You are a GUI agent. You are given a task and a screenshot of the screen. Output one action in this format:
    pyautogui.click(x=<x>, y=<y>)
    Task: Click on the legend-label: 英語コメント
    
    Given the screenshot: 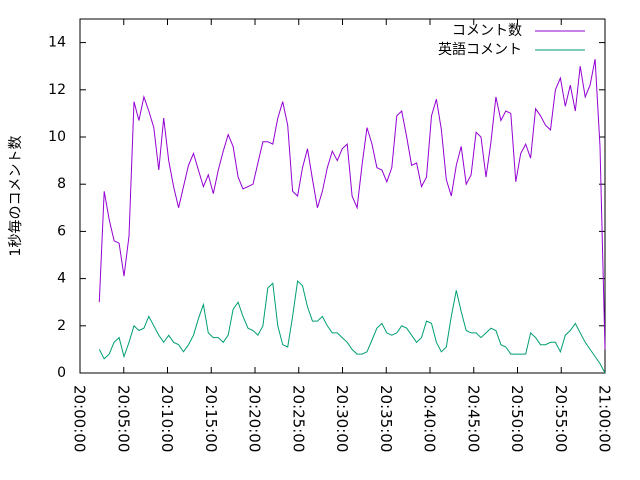 What is the action you would take?
    pyautogui.click(x=480, y=49)
    